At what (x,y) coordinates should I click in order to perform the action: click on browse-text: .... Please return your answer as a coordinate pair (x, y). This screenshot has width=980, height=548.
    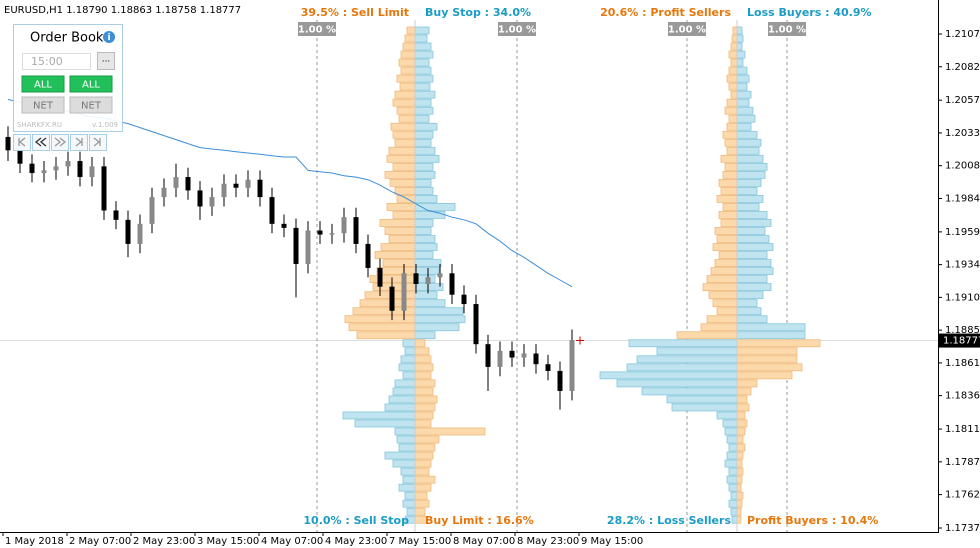
    Looking at the image, I should click on (106, 60).